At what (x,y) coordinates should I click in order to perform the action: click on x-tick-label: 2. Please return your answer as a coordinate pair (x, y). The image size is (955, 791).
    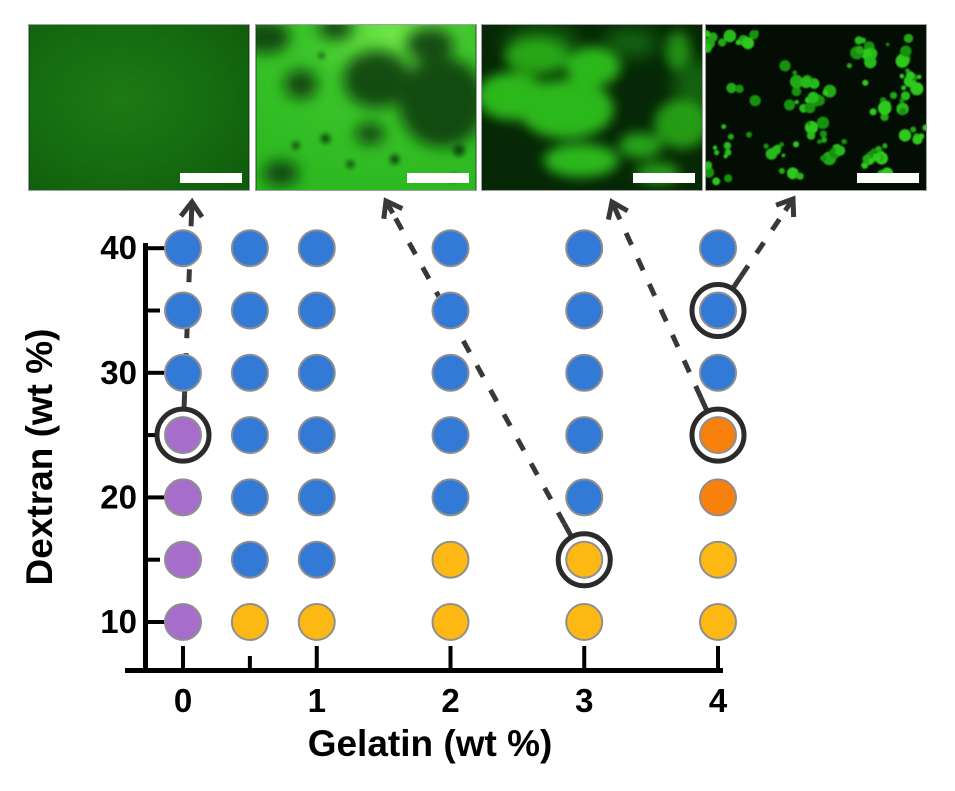
    Looking at the image, I should click on (450, 700).